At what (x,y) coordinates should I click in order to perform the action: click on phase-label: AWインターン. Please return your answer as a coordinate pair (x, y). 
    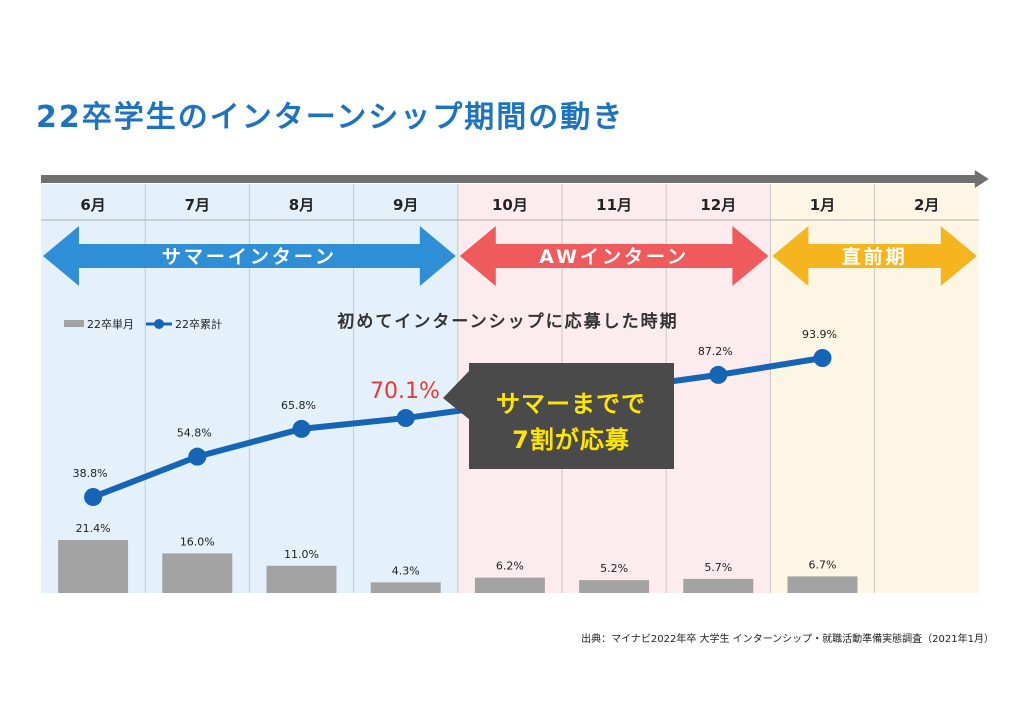
    Looking at the image, I should click on (614, 257).